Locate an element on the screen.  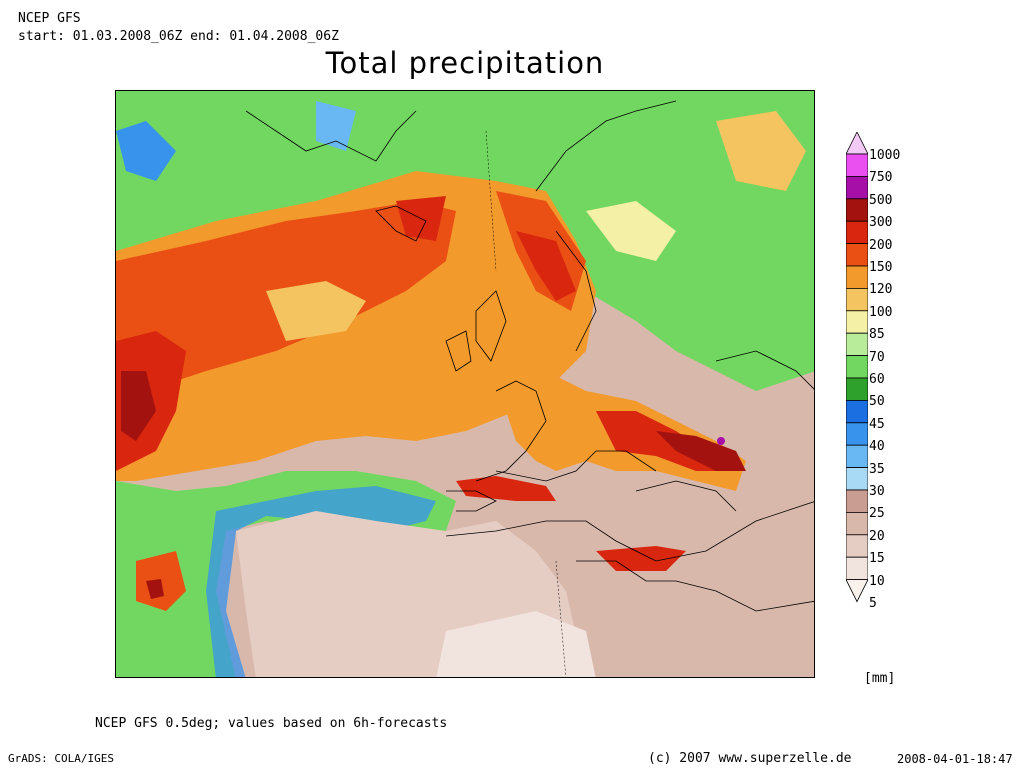
legend-label: 5 is located at coordinates (873, 603).